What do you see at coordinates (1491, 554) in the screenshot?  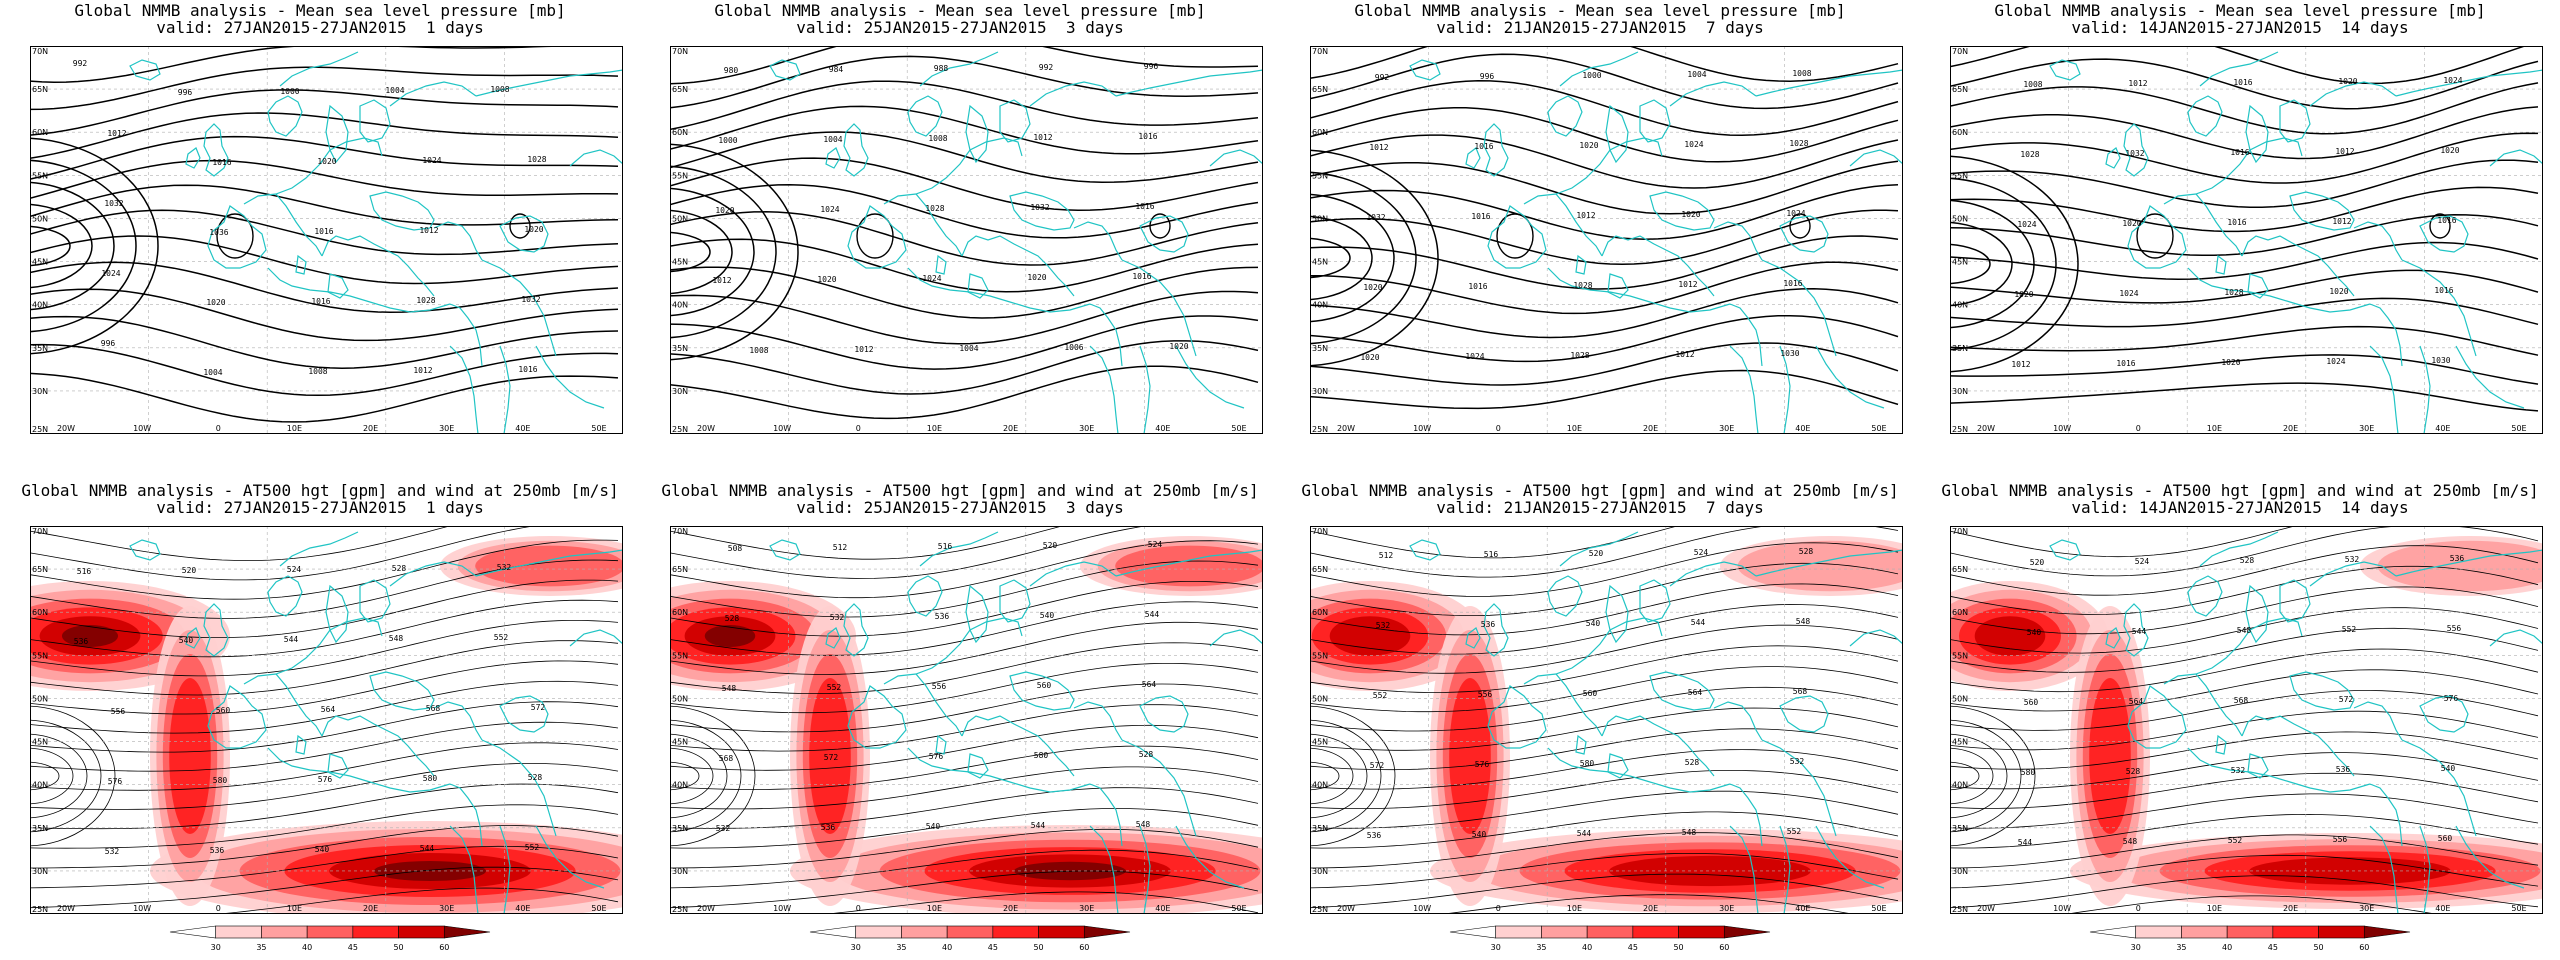 I see `contour-label: 516` at bounding box center [1491, 554].